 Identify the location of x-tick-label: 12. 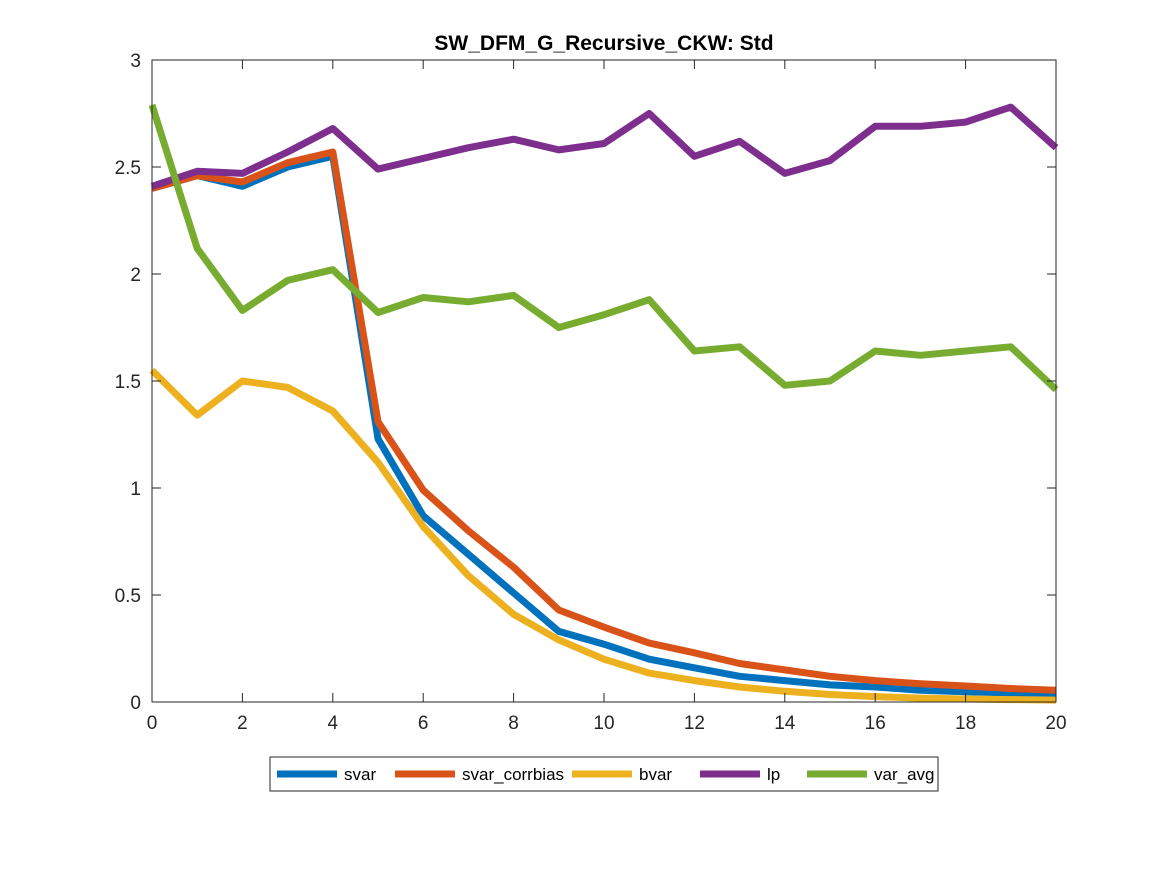
(694, 723).